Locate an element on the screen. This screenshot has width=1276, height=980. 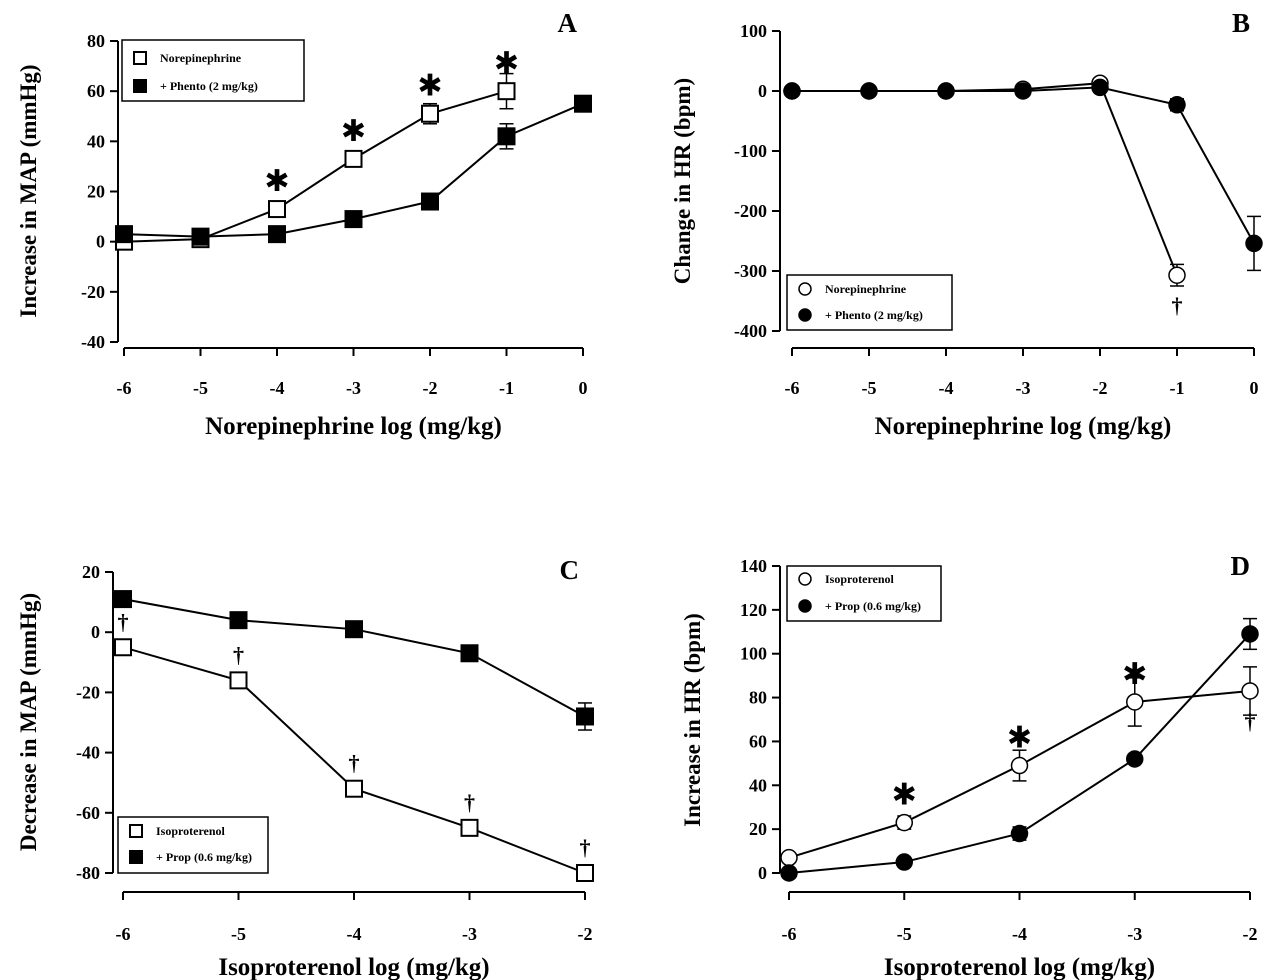
y-axis-label: Increase in HR (bpm) is located at coordinates (692, 720).